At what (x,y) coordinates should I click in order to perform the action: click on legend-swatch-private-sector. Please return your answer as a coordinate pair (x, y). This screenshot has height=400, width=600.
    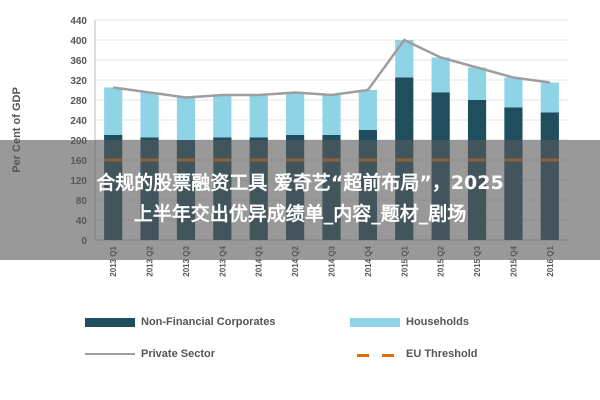
    Looking at the image, I should click on (110, 354).